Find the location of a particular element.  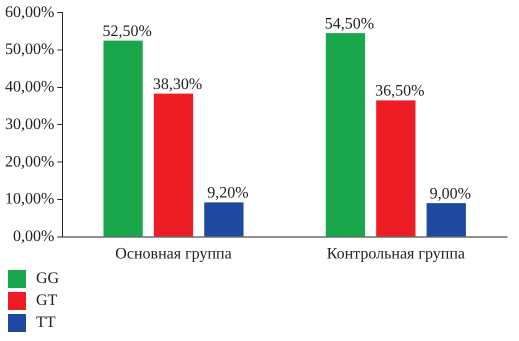

legend-label: TT is located at coordinates (46, 323).